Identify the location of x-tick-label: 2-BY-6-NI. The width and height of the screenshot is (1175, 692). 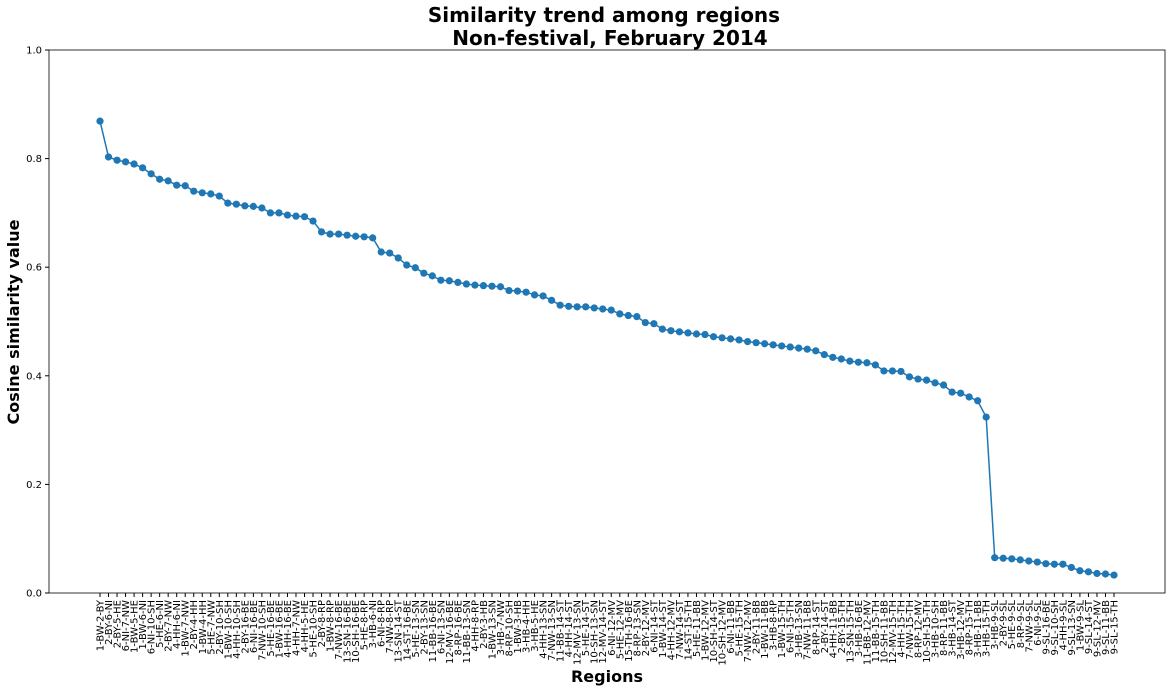
(109, 622).